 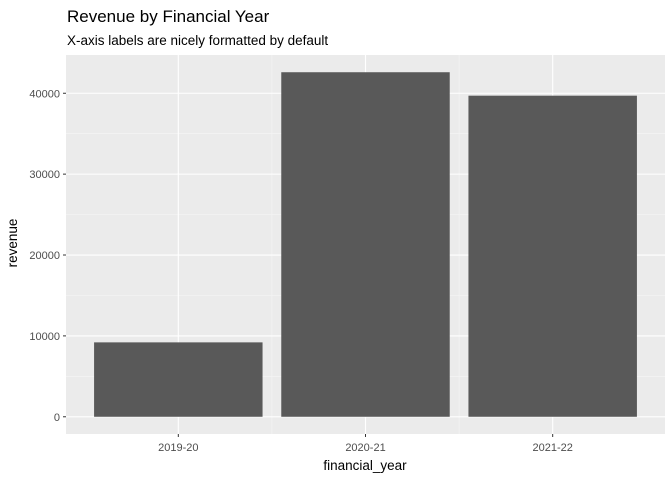 What do you see at coordinates (57, 418) in the screenshot?
I see `y-tick-label: 0` at bounding box center [57, 418].